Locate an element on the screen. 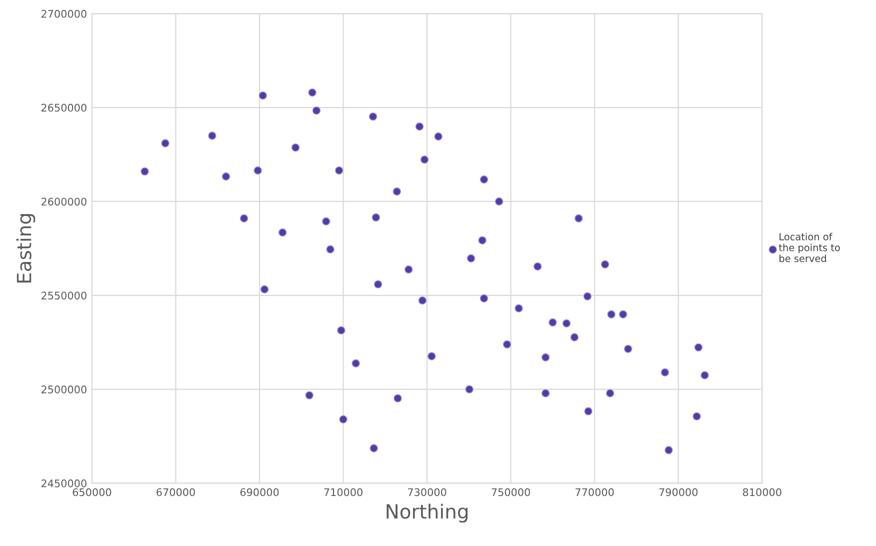  x-tick-label: 750000 is located at coordinates (511, 492).